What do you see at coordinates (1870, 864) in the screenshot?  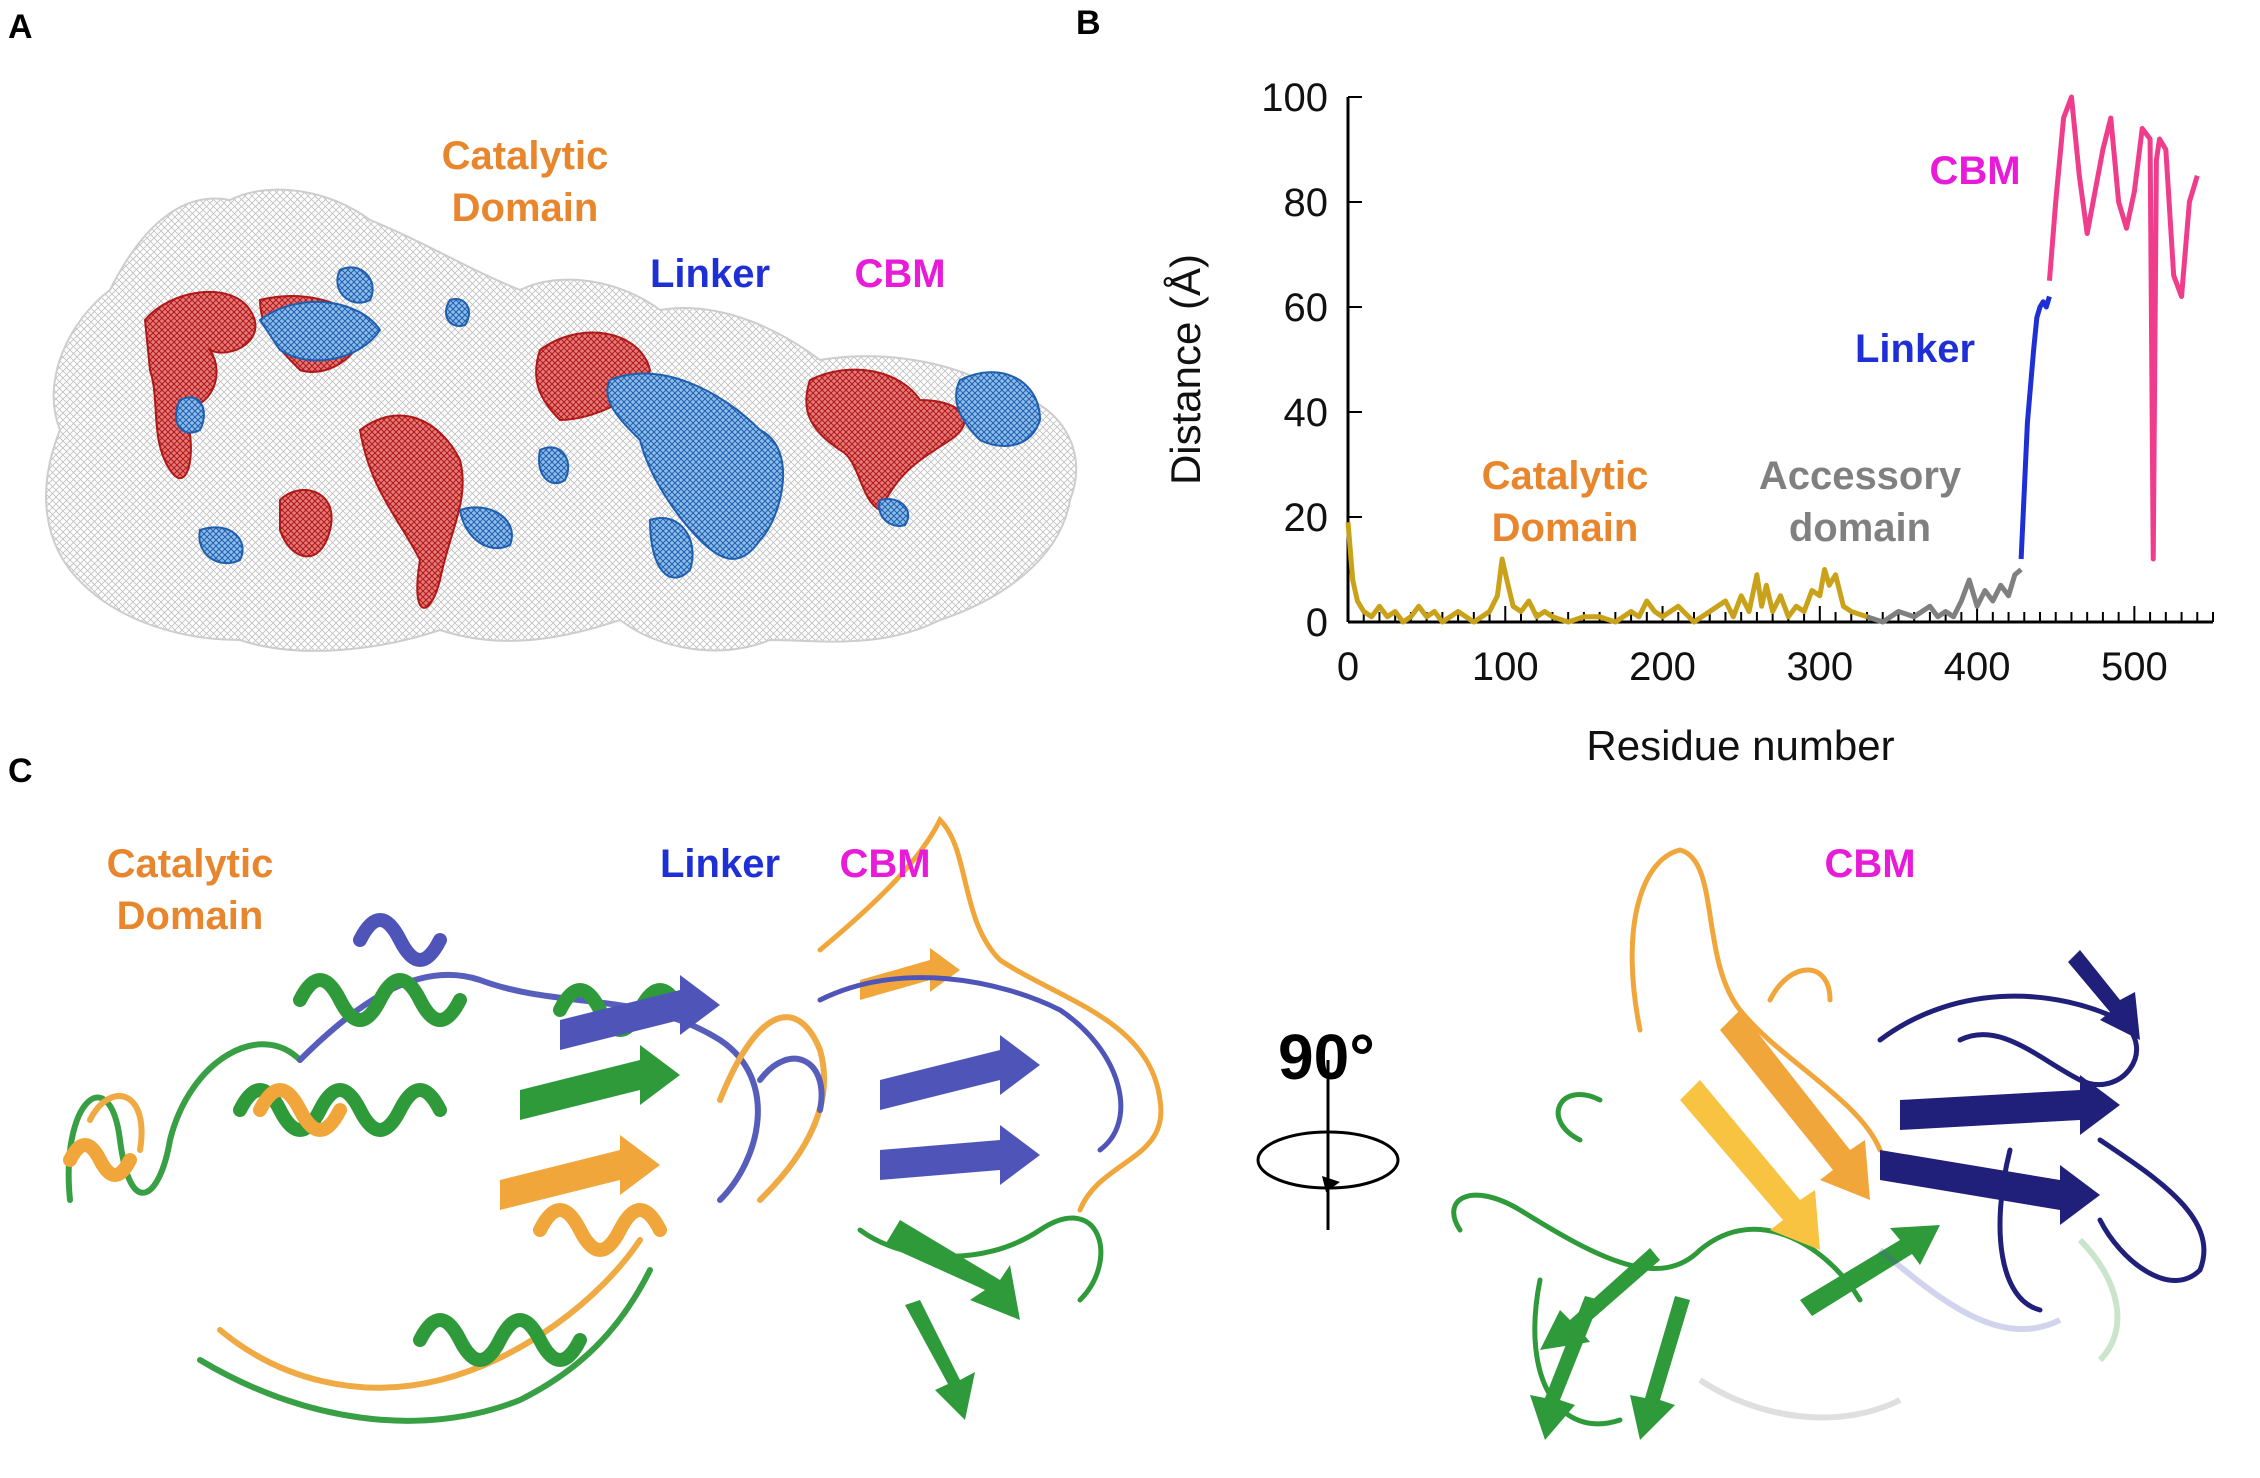 I see `label-c-cbm-right: CBM` at bounding box center [1870, 864].